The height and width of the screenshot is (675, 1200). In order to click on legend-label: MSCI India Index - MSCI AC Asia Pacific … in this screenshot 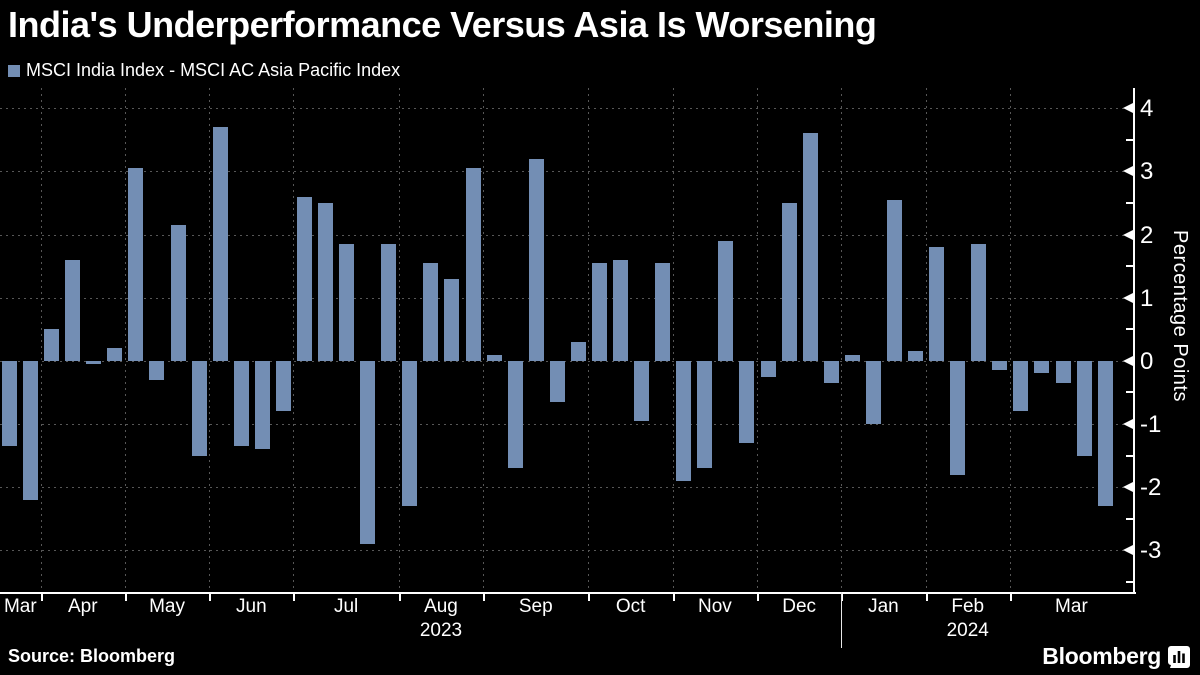, I will do `click(213, 70)`.